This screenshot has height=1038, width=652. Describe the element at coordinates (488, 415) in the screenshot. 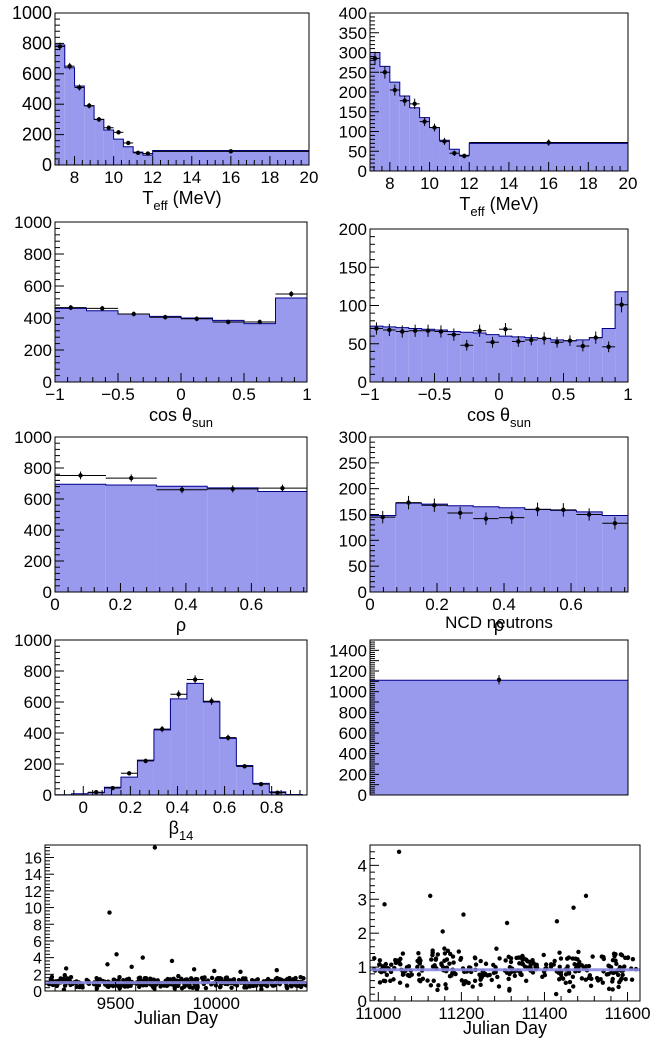

I see `x-axis-label-main: cos θ` at that location.